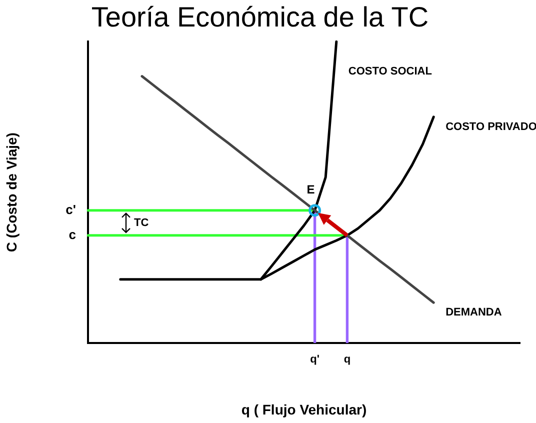 The width and height of the screenshot is (536, 423). I want to click on text: c', so click(71, 209).